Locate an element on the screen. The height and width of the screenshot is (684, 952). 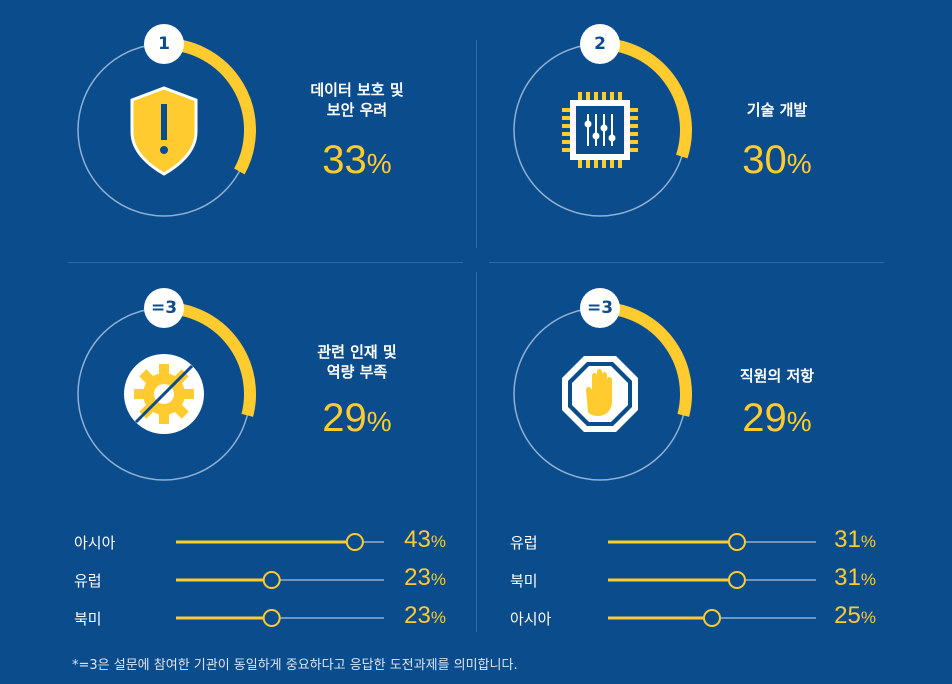
rank-badge: 2 is located at coordinates (600, 44).